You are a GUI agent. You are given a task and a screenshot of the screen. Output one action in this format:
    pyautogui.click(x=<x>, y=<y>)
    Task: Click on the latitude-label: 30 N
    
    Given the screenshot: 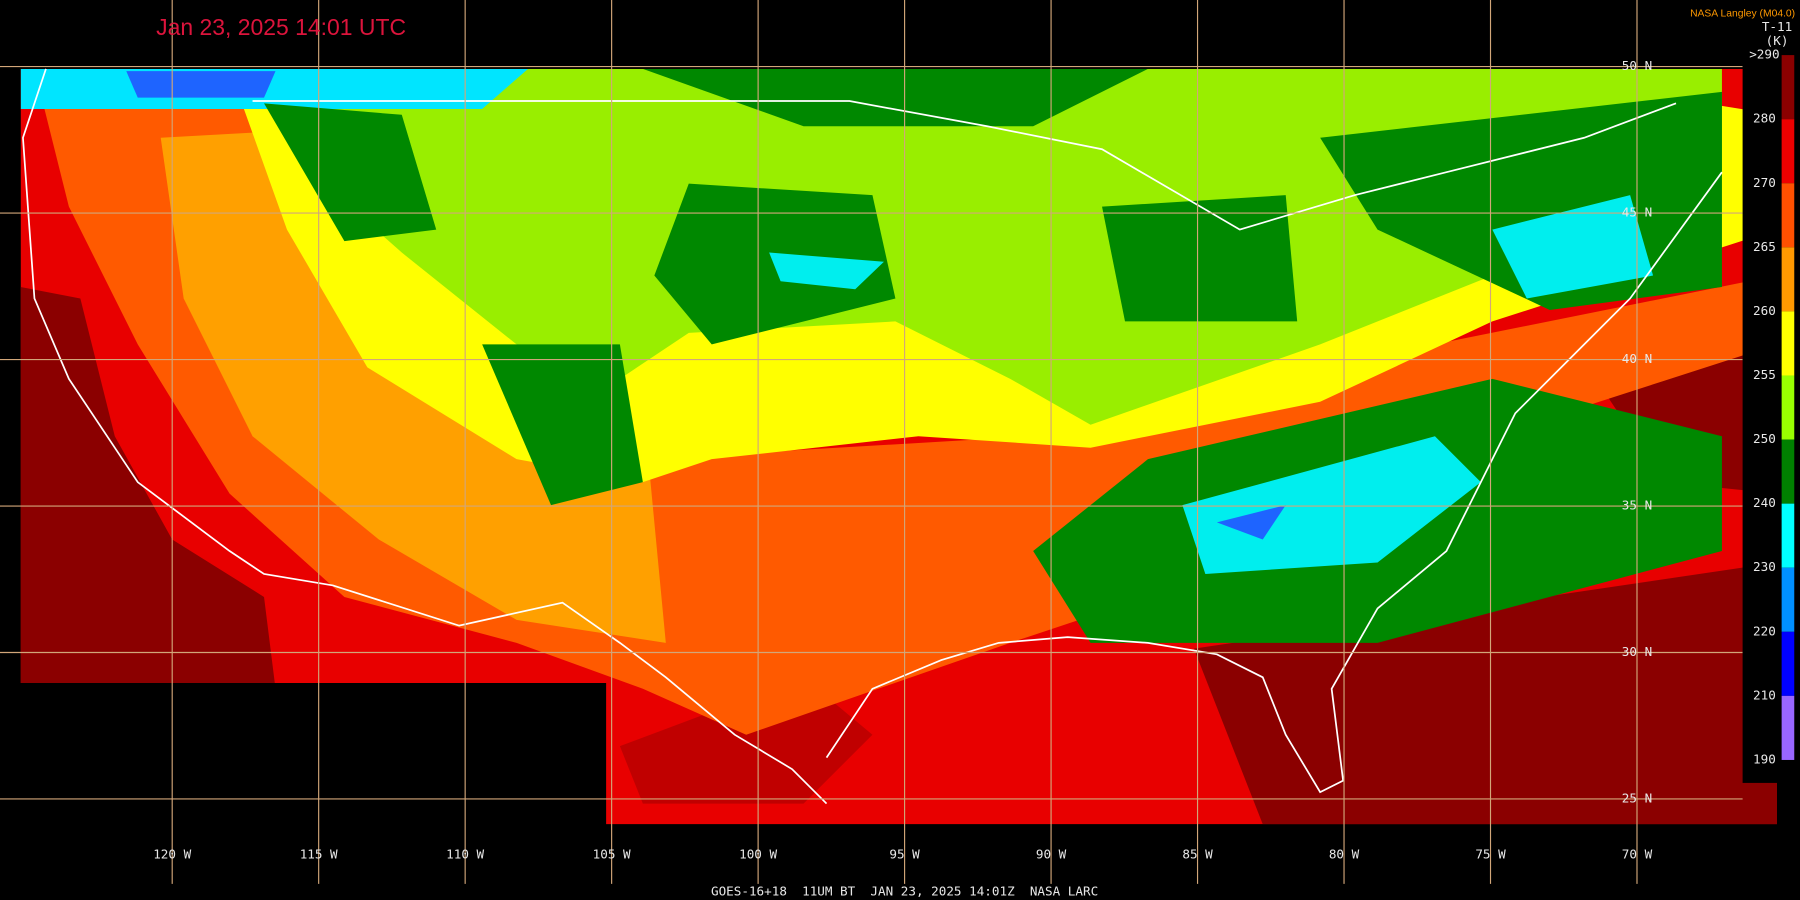 What is the action you would take?
    pyautogui.click(x=1637, y=651)
    